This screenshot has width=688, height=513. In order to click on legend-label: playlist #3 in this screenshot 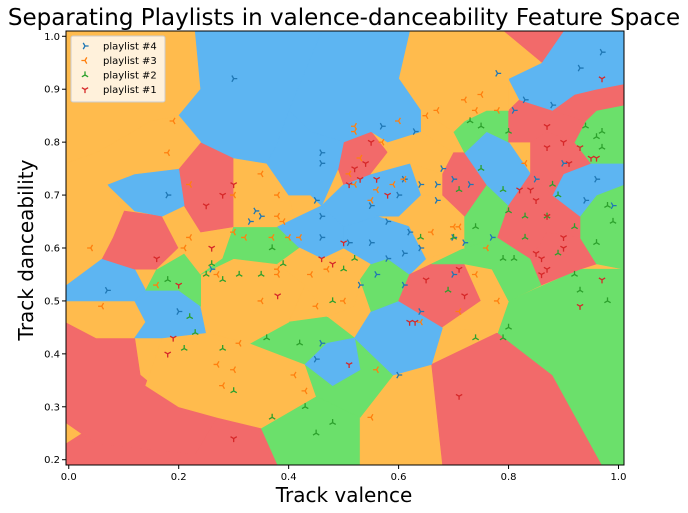, I will do `click(130, 61)`.